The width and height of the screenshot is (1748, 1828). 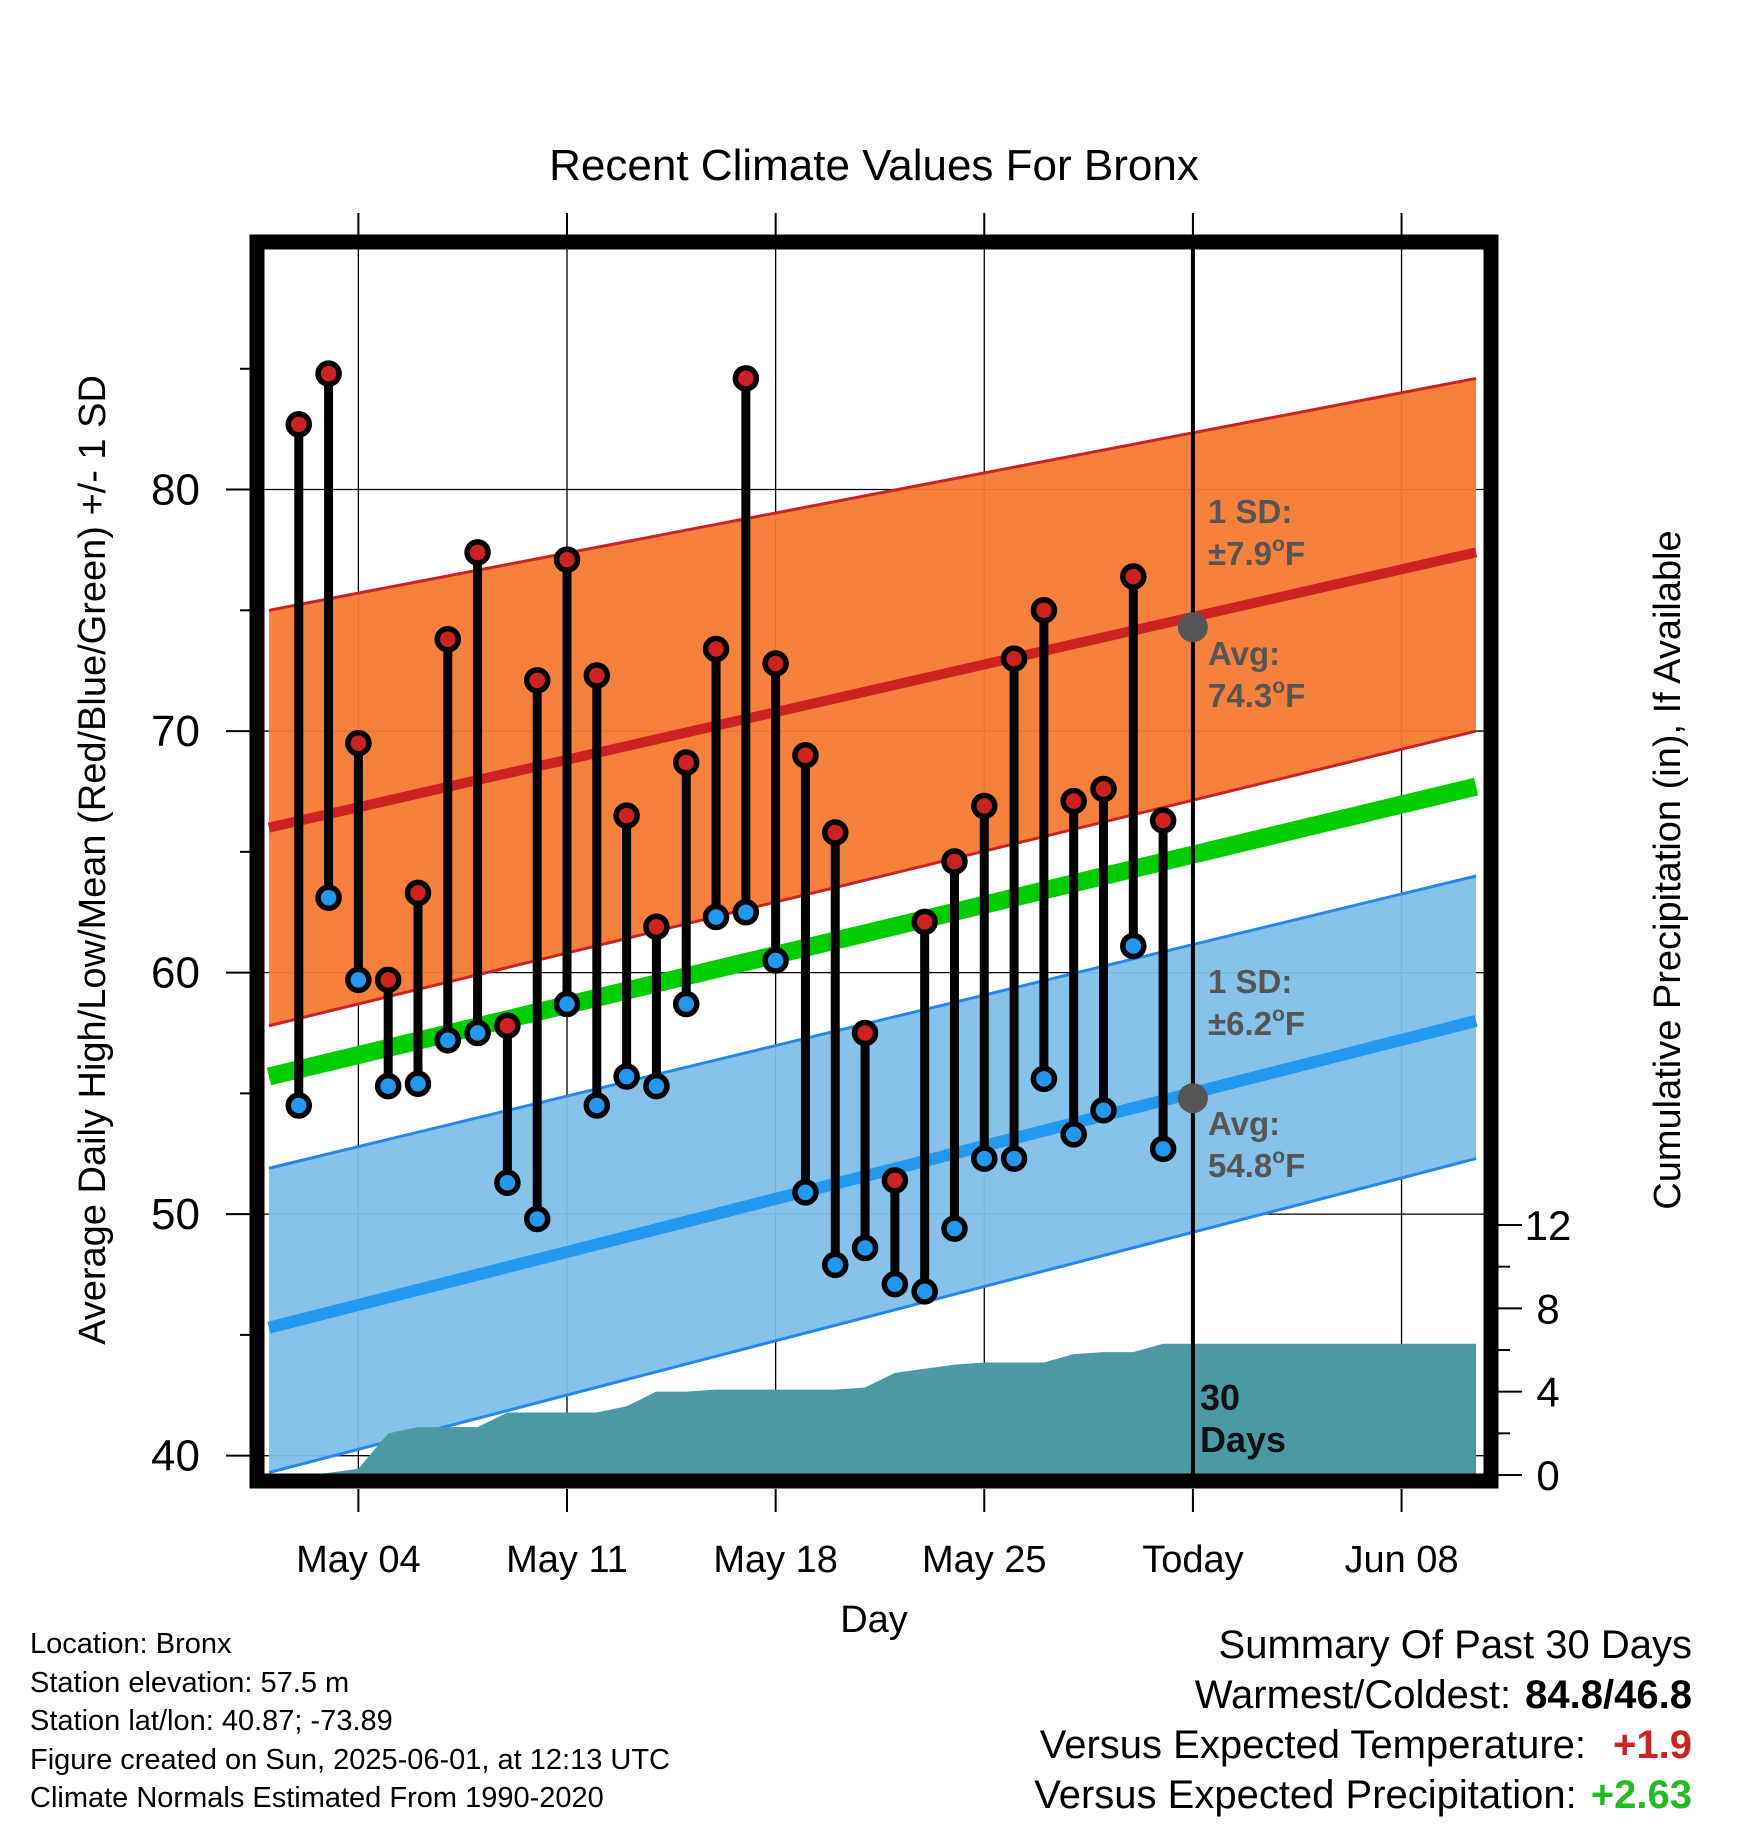 What do you see at coordinates (1548, 1225) in the screenshot?
I see `y2-tick-label: 12` at bounding box center [1548, 1225].